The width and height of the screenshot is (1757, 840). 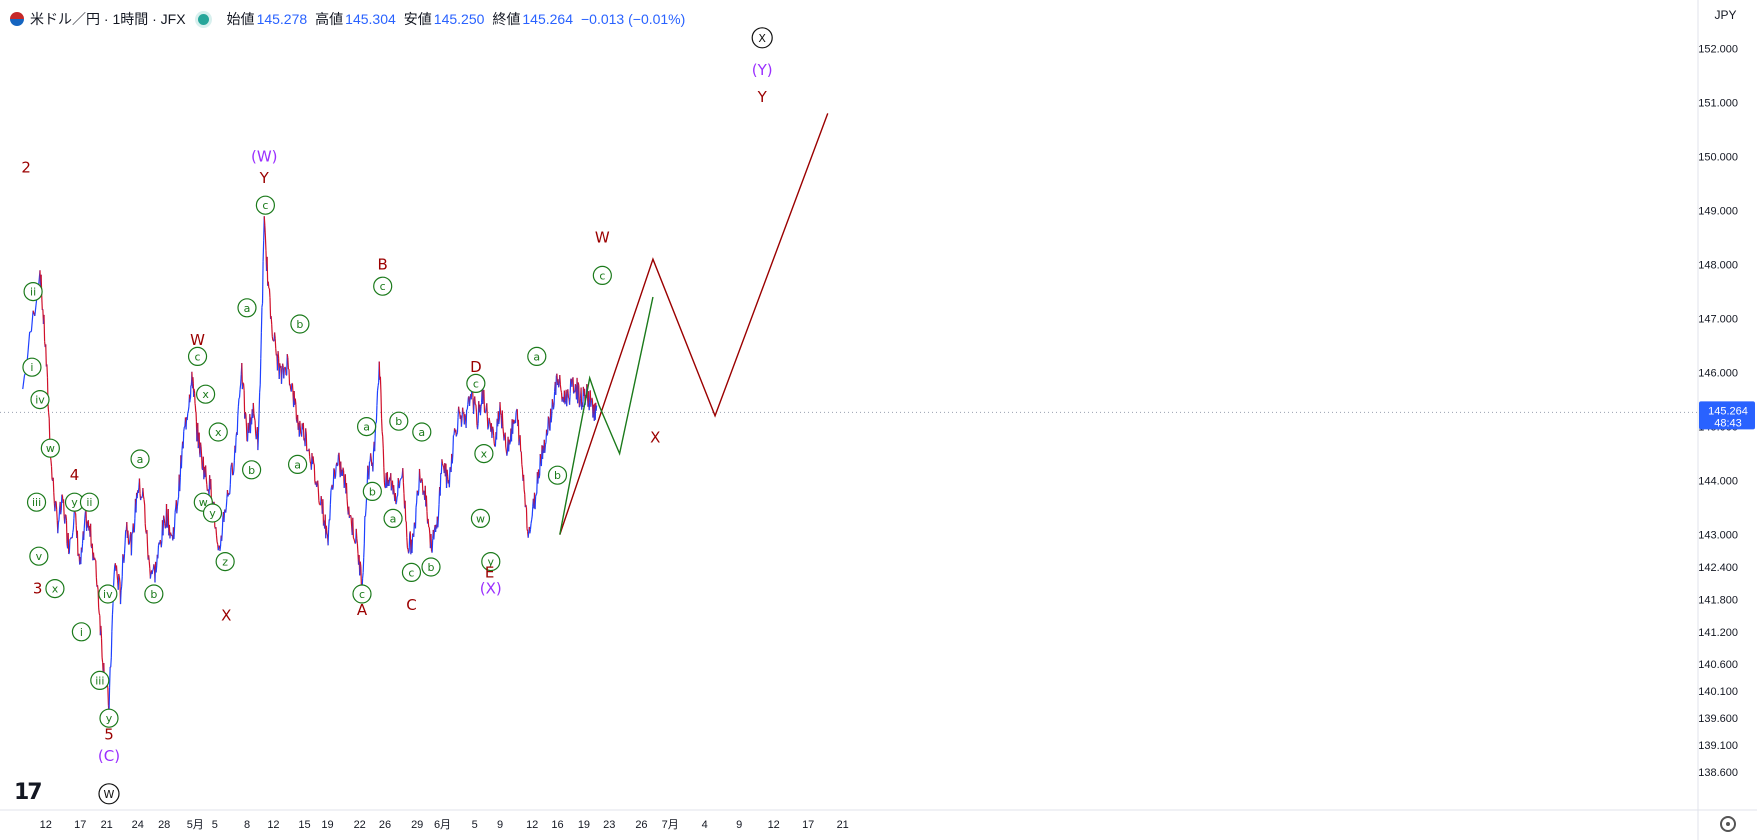 What do you see at coordinates (28, 792) in the screenshot?
I see `tradingview-logo: 17` at bounding box center [28, 792].